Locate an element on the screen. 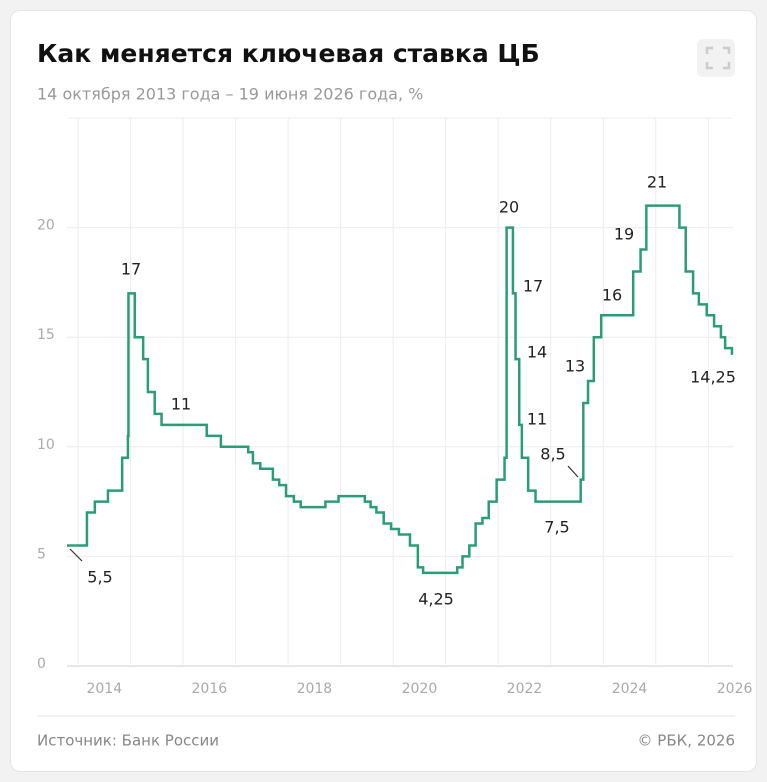 Image resolution: width=767 pixels, height=782 pixels. annotation: 14 is located at coordinates (537, 352).